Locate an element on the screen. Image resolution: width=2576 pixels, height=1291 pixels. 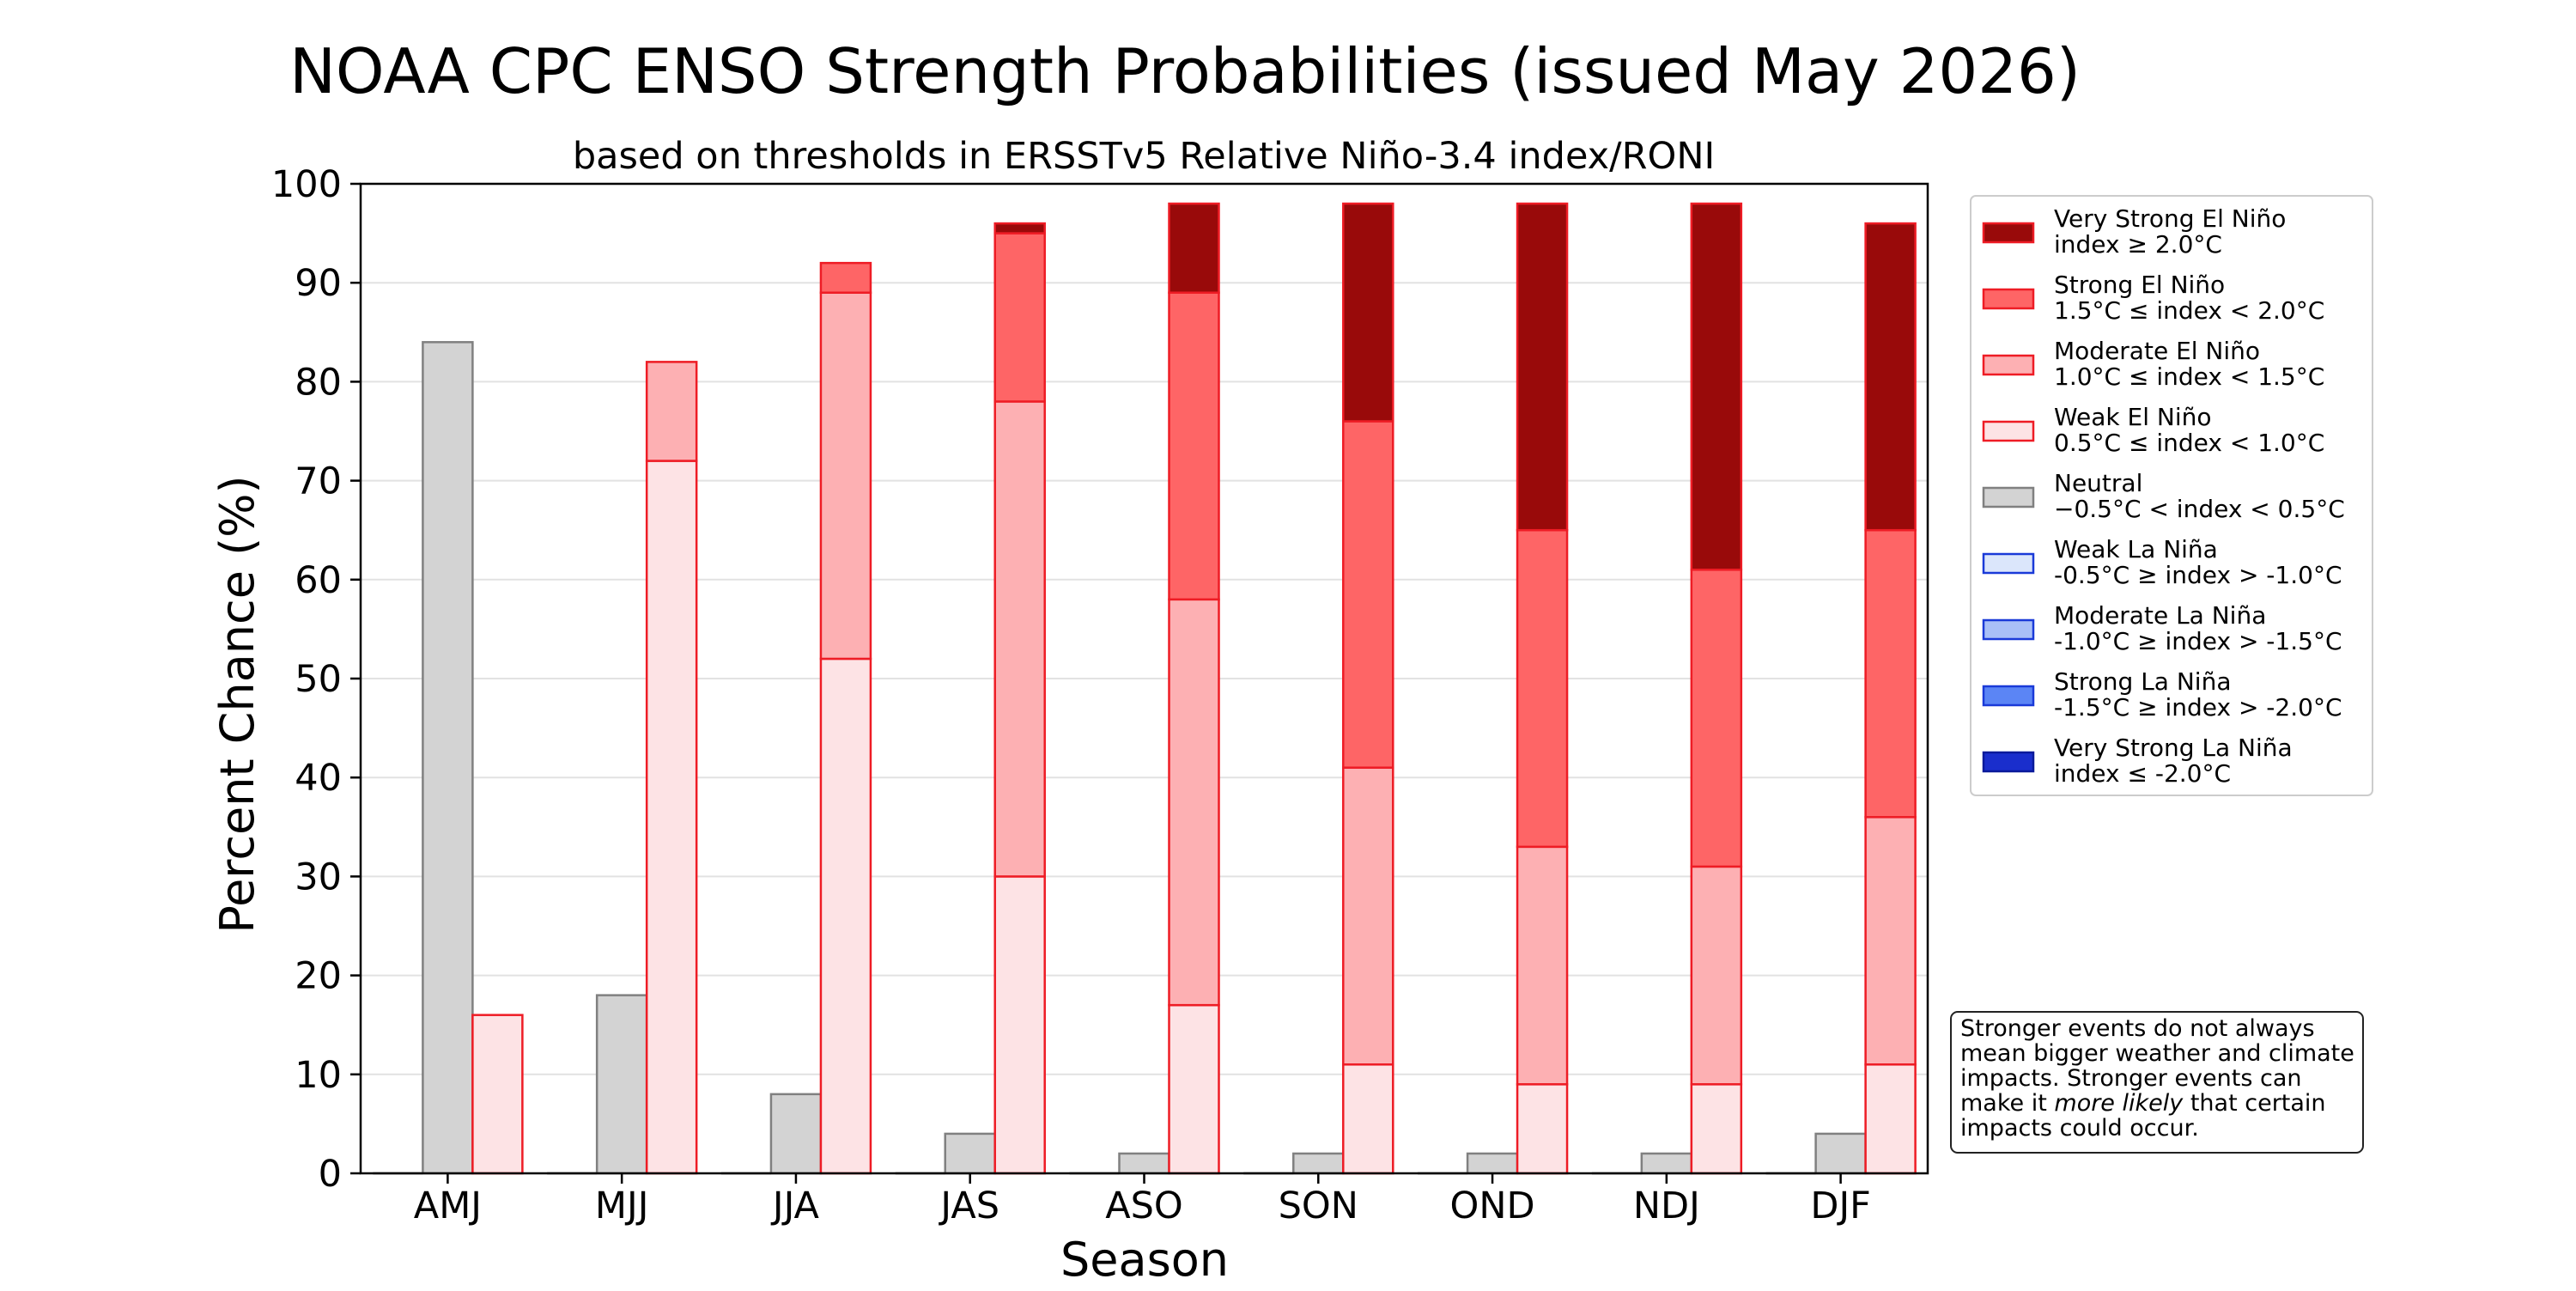
y-tick-label: 60 is located at coordinates (318, 580).